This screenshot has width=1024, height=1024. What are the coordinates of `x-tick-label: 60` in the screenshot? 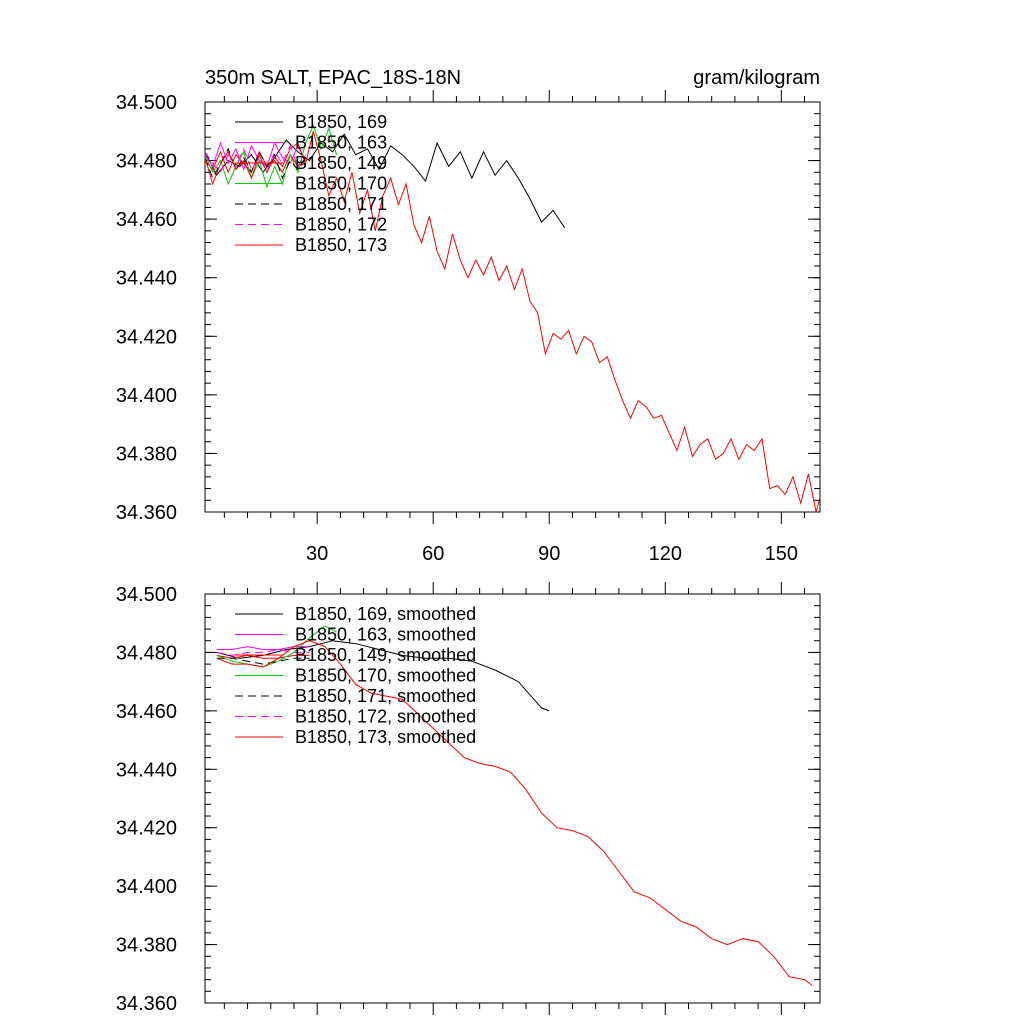 It's located at (433, 554).